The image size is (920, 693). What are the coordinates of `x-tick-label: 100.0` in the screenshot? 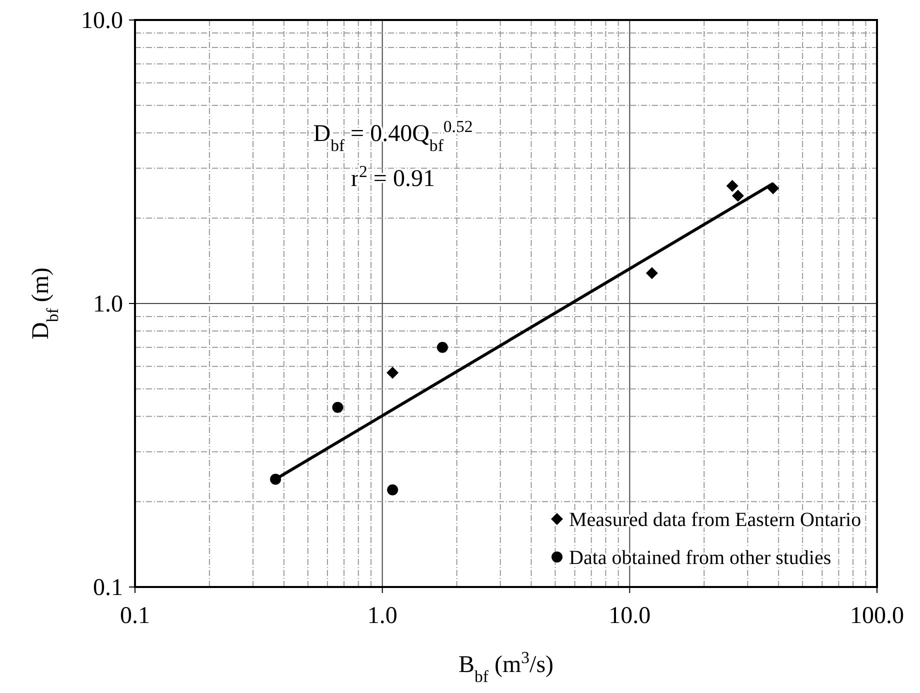 It's located at (877, 616).